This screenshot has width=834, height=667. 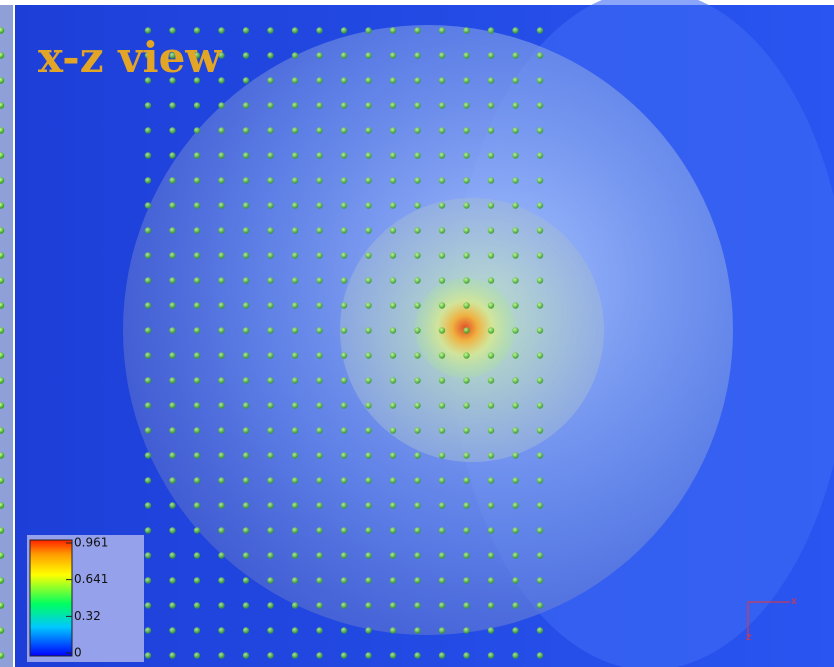 I want to click on point-grid-edge, so click(x=6, y=342).